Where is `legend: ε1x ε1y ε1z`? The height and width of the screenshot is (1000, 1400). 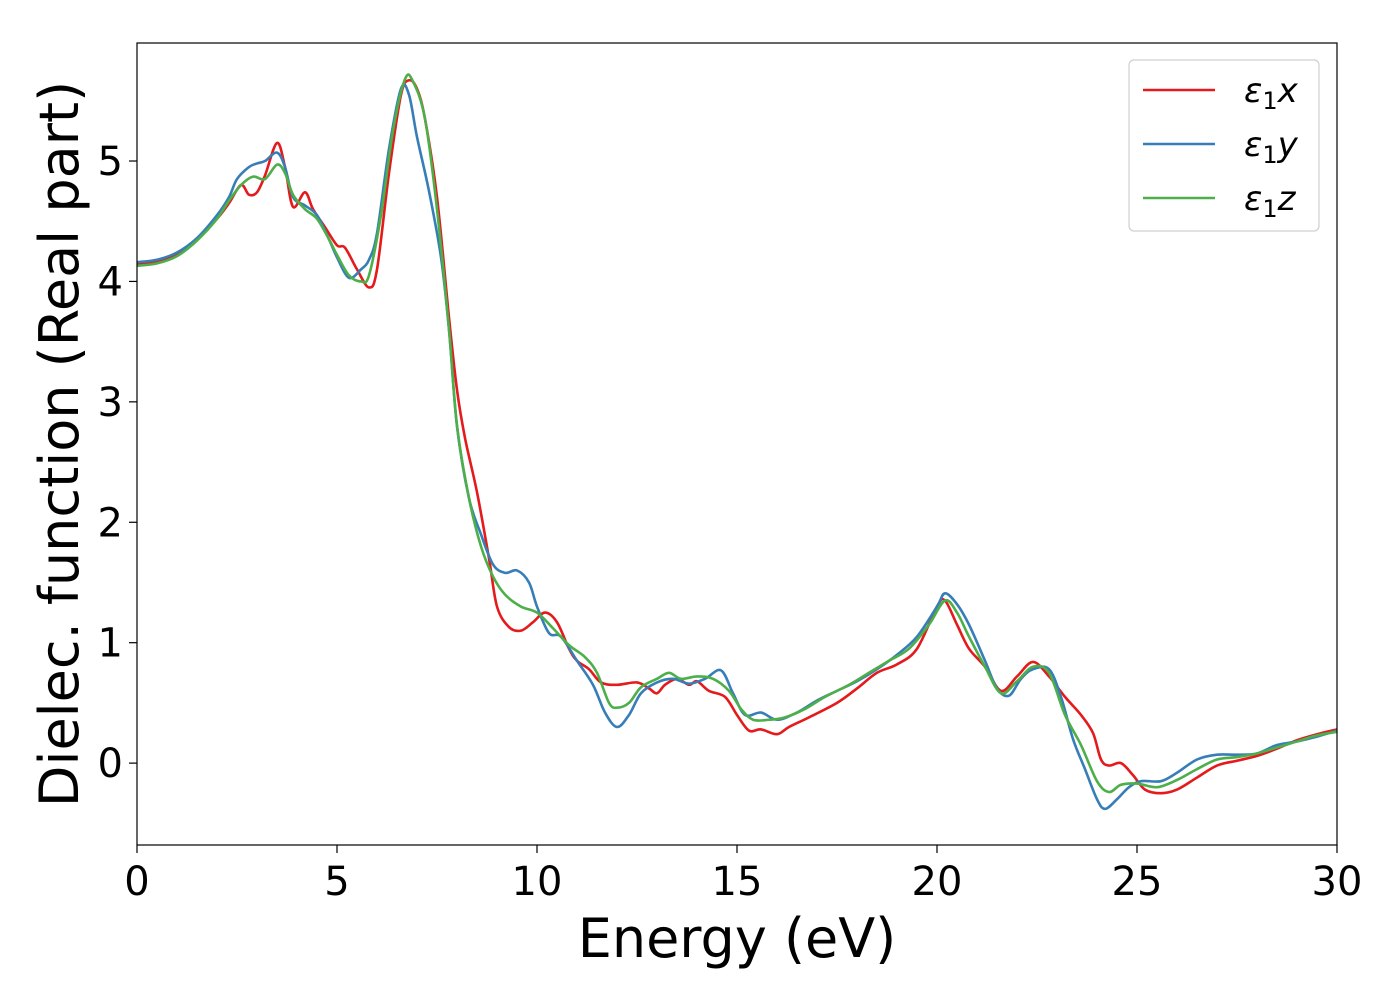 legend: ε1x ε1y ε1z is located at coordinates (1224, 145).